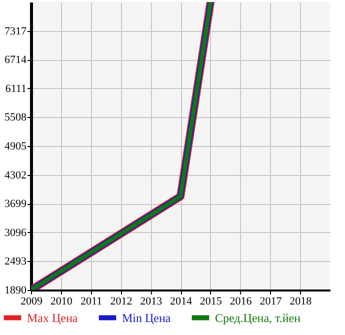 This screenshot has width=345, height=335. Describe the element at coordinates (15, 118) in the screenshot. I see `y-tick-label: 5508` at that location.